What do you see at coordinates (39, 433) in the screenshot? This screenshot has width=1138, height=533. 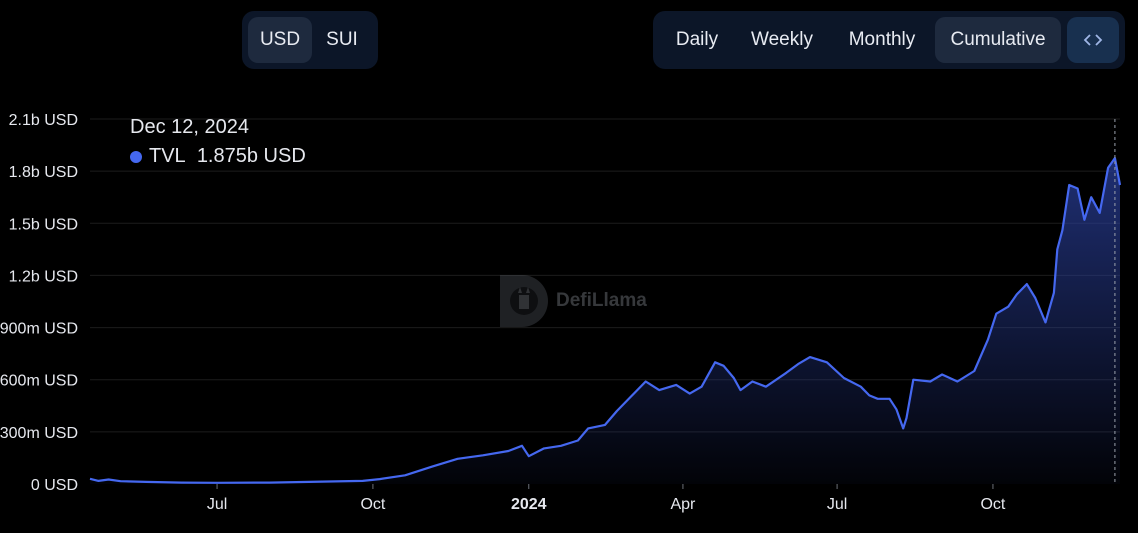 I see `y-tick-label: 300m USD` at bounding box center [39, 433].